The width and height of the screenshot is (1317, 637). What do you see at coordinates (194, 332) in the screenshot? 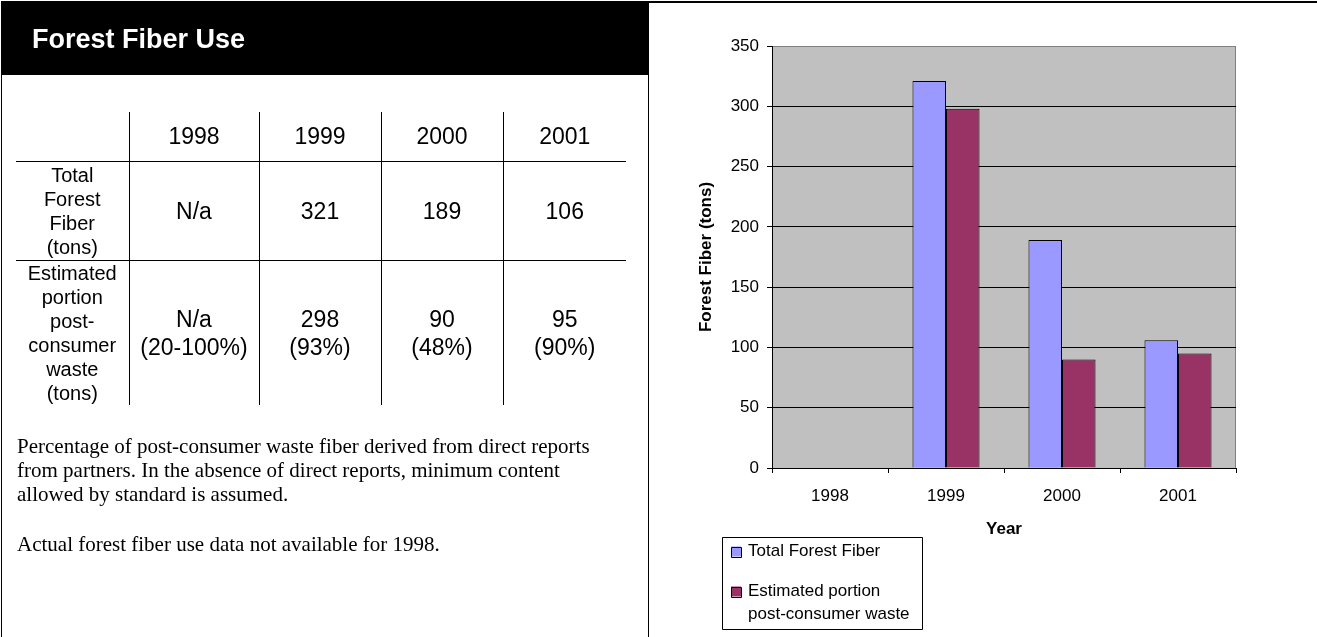
I see `text: N/a (20-100%)` at bounding box center [194, 332].